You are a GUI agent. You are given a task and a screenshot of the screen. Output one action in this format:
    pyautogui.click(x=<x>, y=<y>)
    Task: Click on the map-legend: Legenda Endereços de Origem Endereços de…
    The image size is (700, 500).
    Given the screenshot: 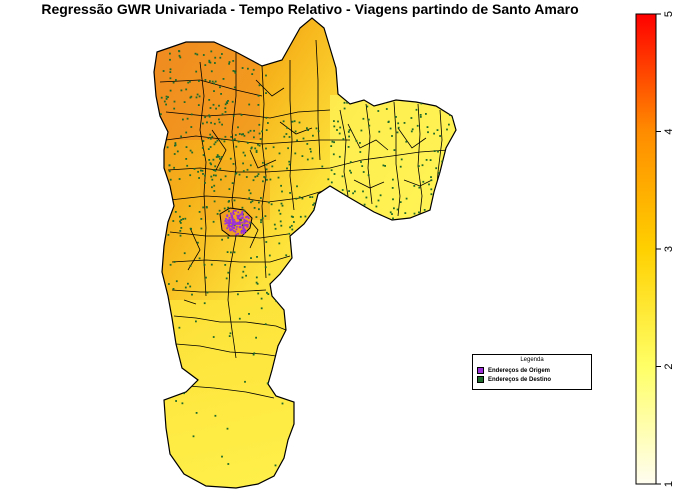 What is the action you would take?
    pyautogui.click(x=532, y=372)
    